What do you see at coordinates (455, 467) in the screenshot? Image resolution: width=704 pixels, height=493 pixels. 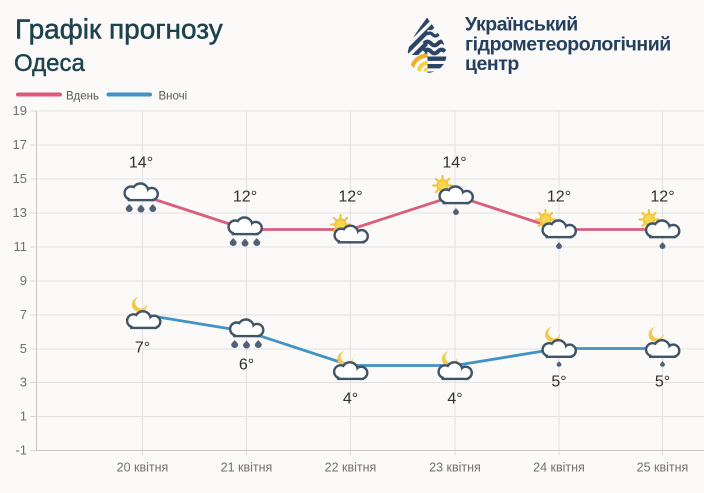 I see `svg-text: 23 квітня` at bounding box center [455, 467].